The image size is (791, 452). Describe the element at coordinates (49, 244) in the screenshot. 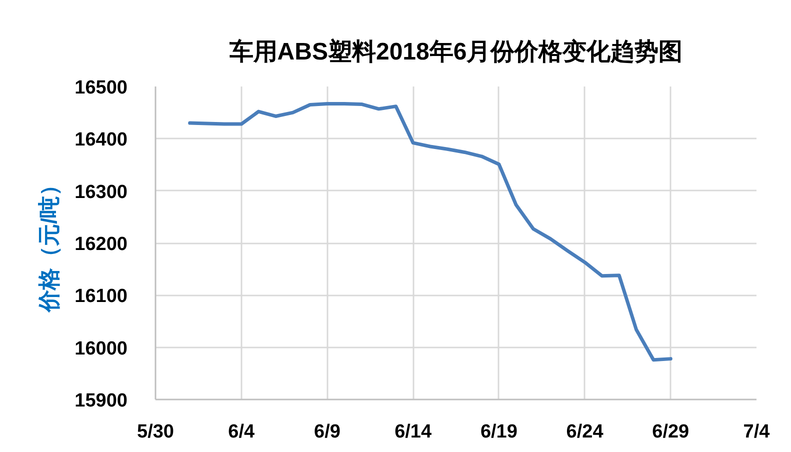

I see `y-axis-title: 价格（元/吨）` at that location.